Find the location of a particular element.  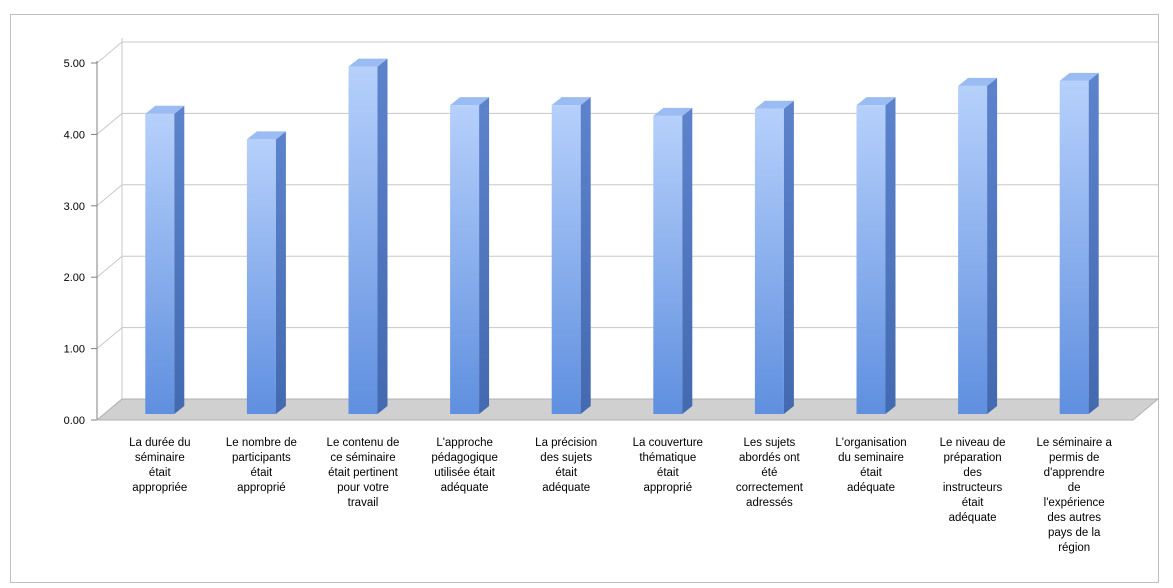

x-tick-label-line: pays de la is located at coordinates (1074, 533).